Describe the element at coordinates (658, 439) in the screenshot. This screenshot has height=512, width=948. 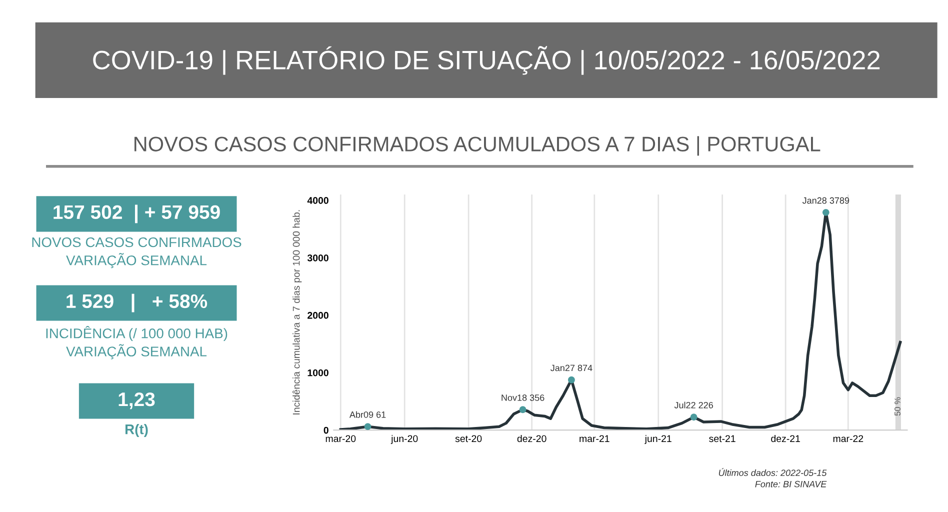
I see `x-tick-label: jun-21` at that location.